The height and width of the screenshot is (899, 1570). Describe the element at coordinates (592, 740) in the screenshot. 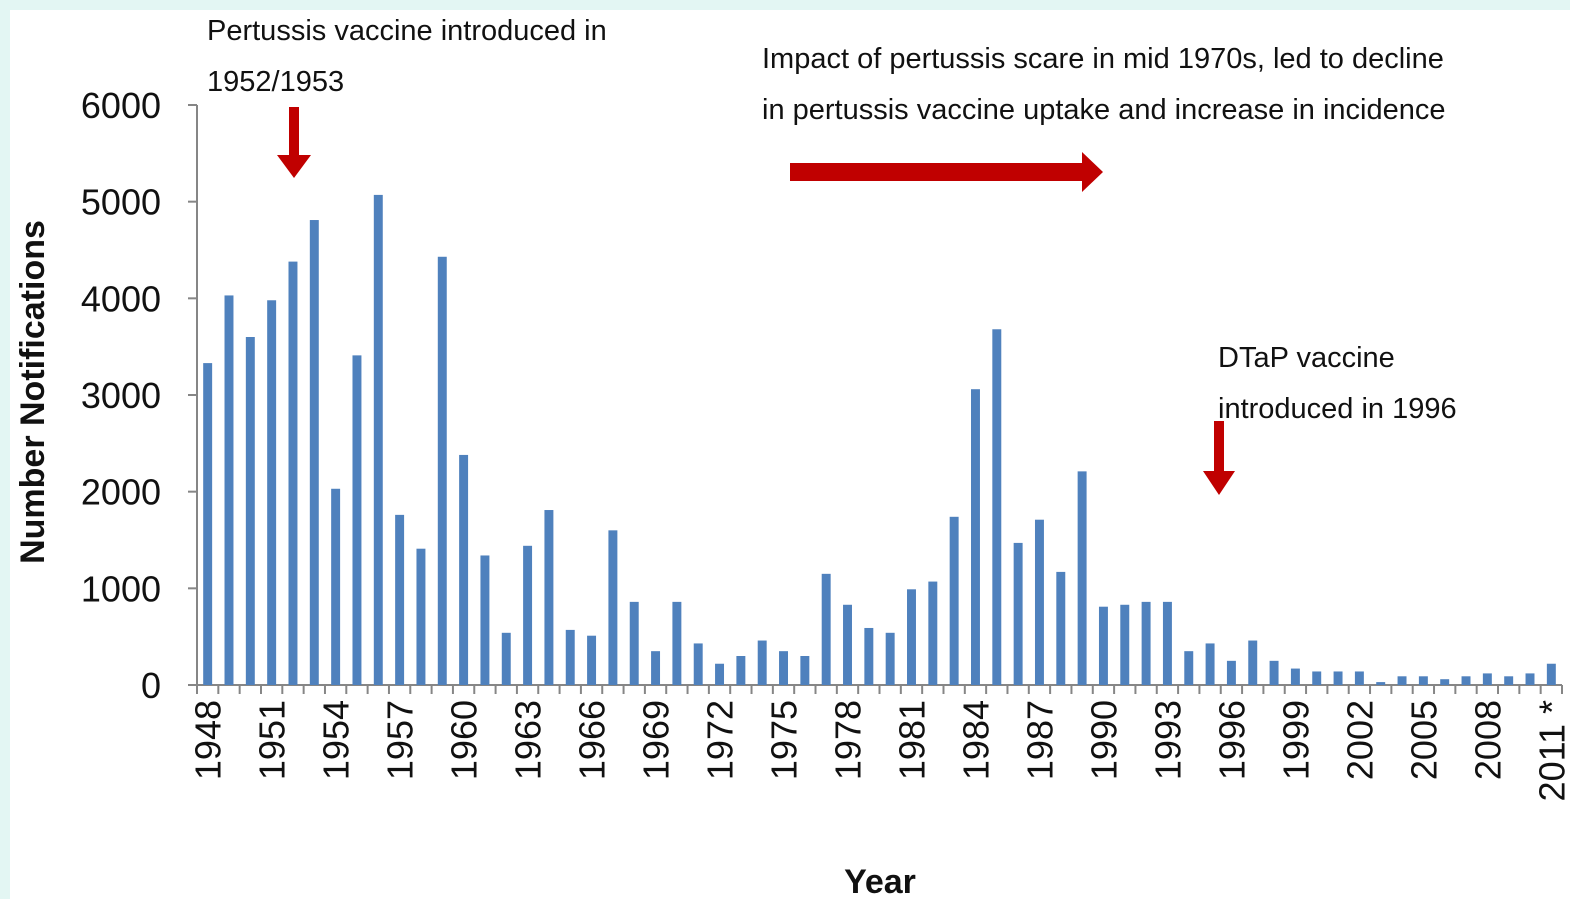

I see `x-tick-label: 1966` at that location.